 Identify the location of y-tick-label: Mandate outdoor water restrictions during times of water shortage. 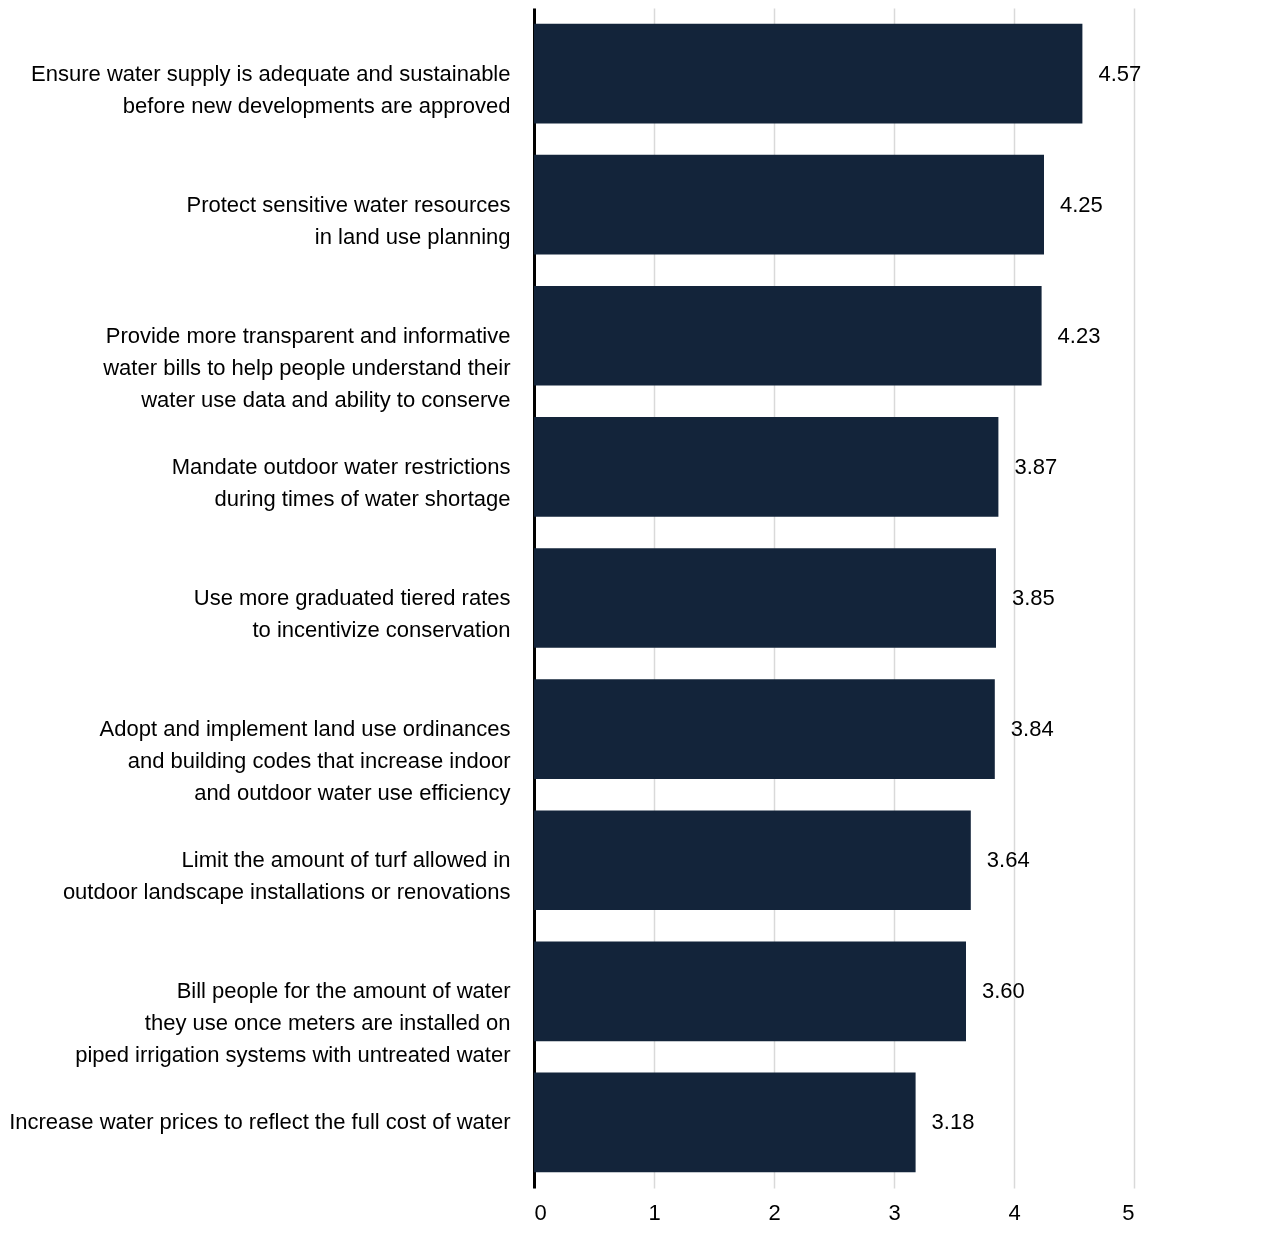
(341, 482).